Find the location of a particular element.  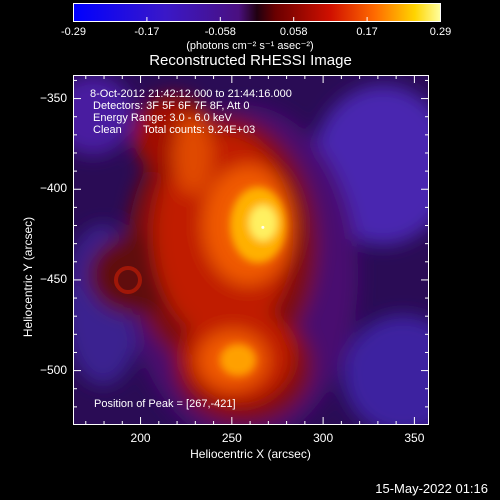

detectors-label: Detectors: 3F 5F 6F 7F 8F, Att 0 is located at coordinates (171, 106).